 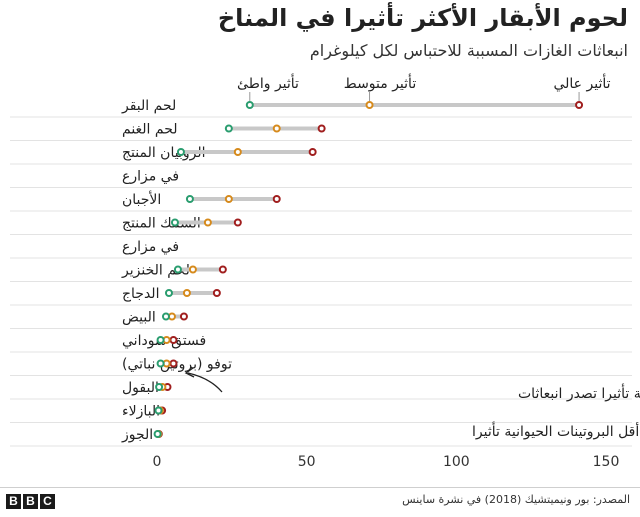 What do you see at coordinates (581, 82) in the screenshot?
I see `series-label-high: تأثير عالي` at bounding box center [581, 82].